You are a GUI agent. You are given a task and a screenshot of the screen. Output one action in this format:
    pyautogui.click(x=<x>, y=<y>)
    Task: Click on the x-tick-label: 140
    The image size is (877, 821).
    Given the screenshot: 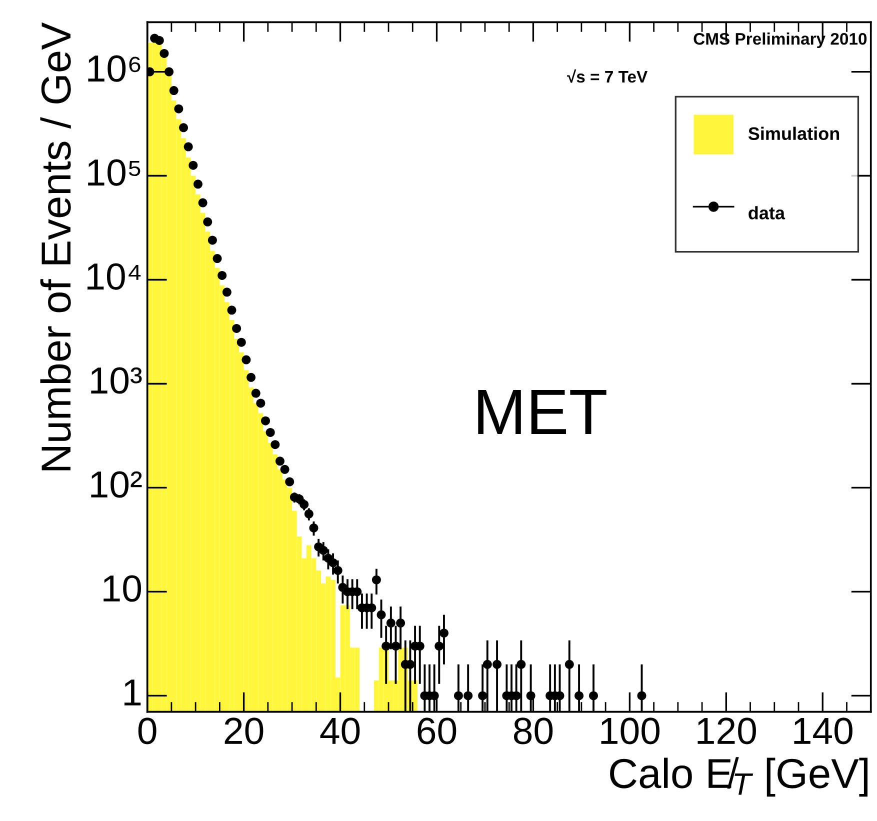 What is the action you would take?
    pyautogui.click(x=823, y=731)
    